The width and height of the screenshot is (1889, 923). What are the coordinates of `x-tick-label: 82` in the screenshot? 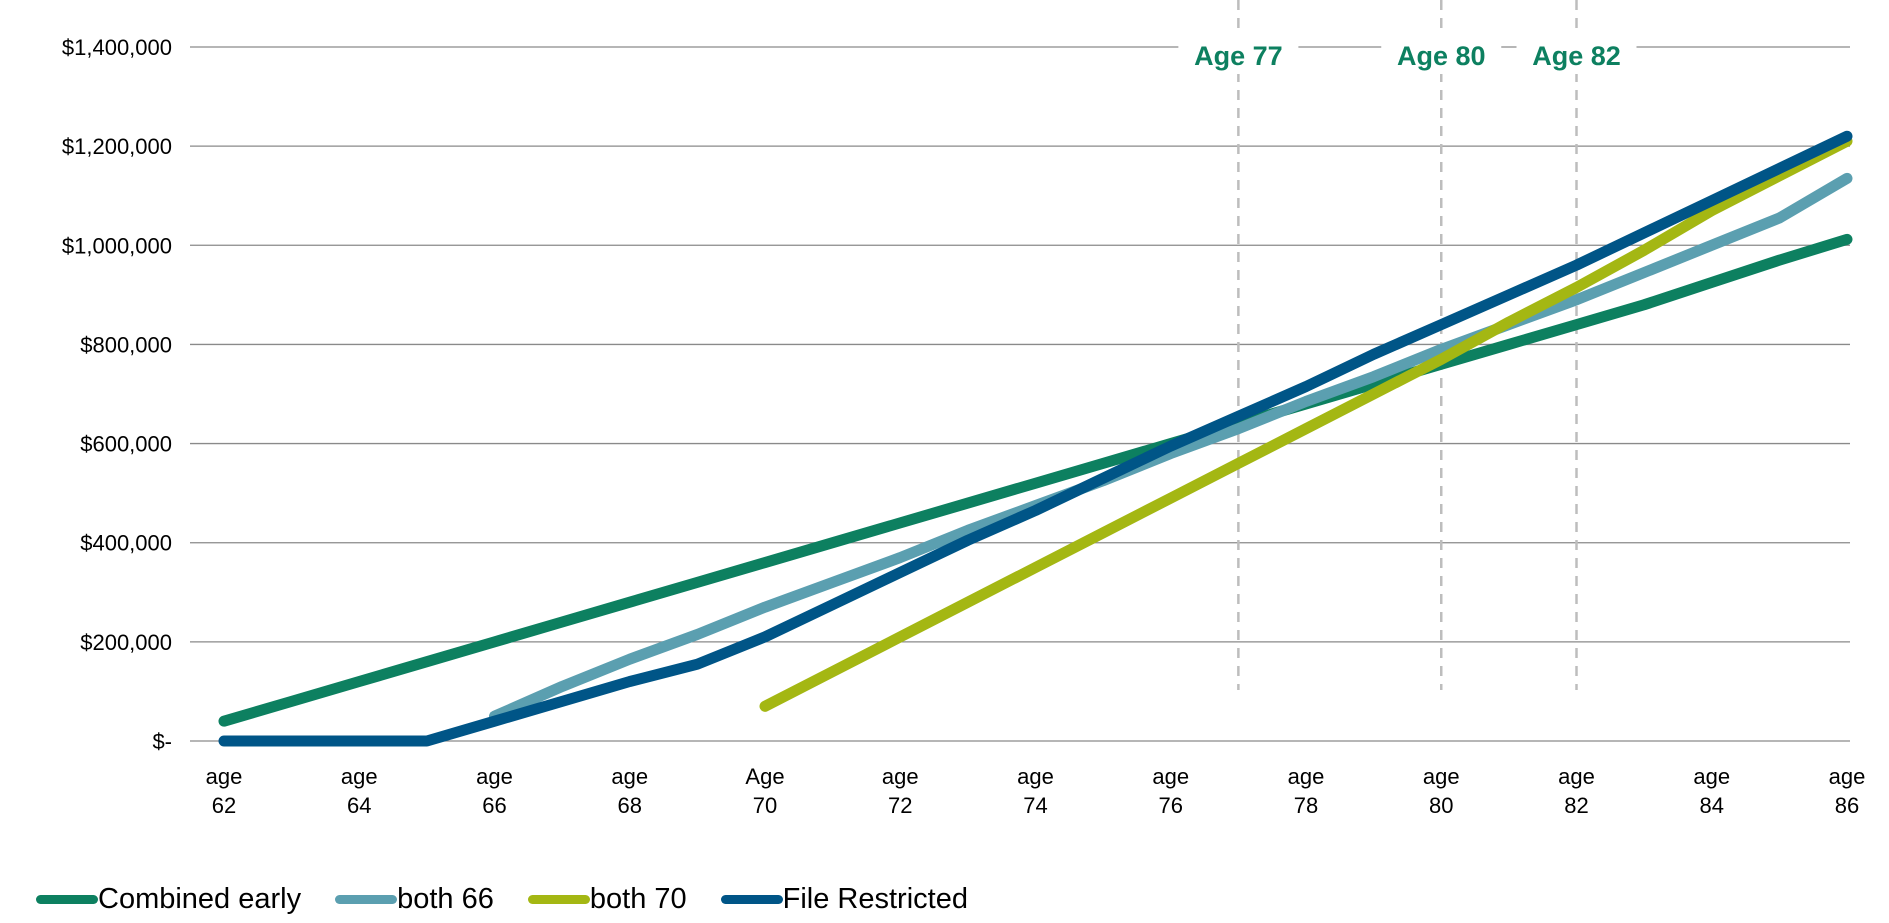 It's located at (1576, 805).